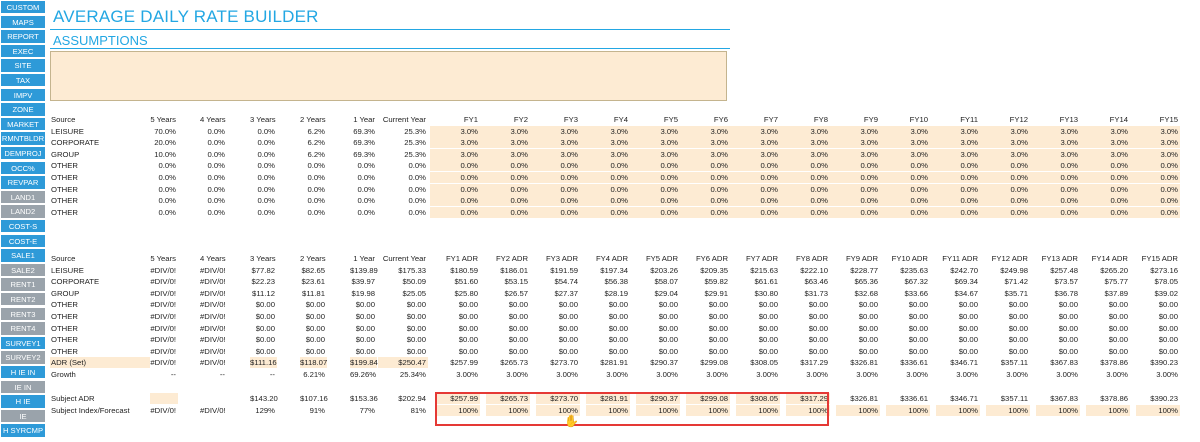  What do you see at coordinates (1014, 363) in the screenshot?
I see `table-cell: $357.11` at bounding box center [1014, 363].